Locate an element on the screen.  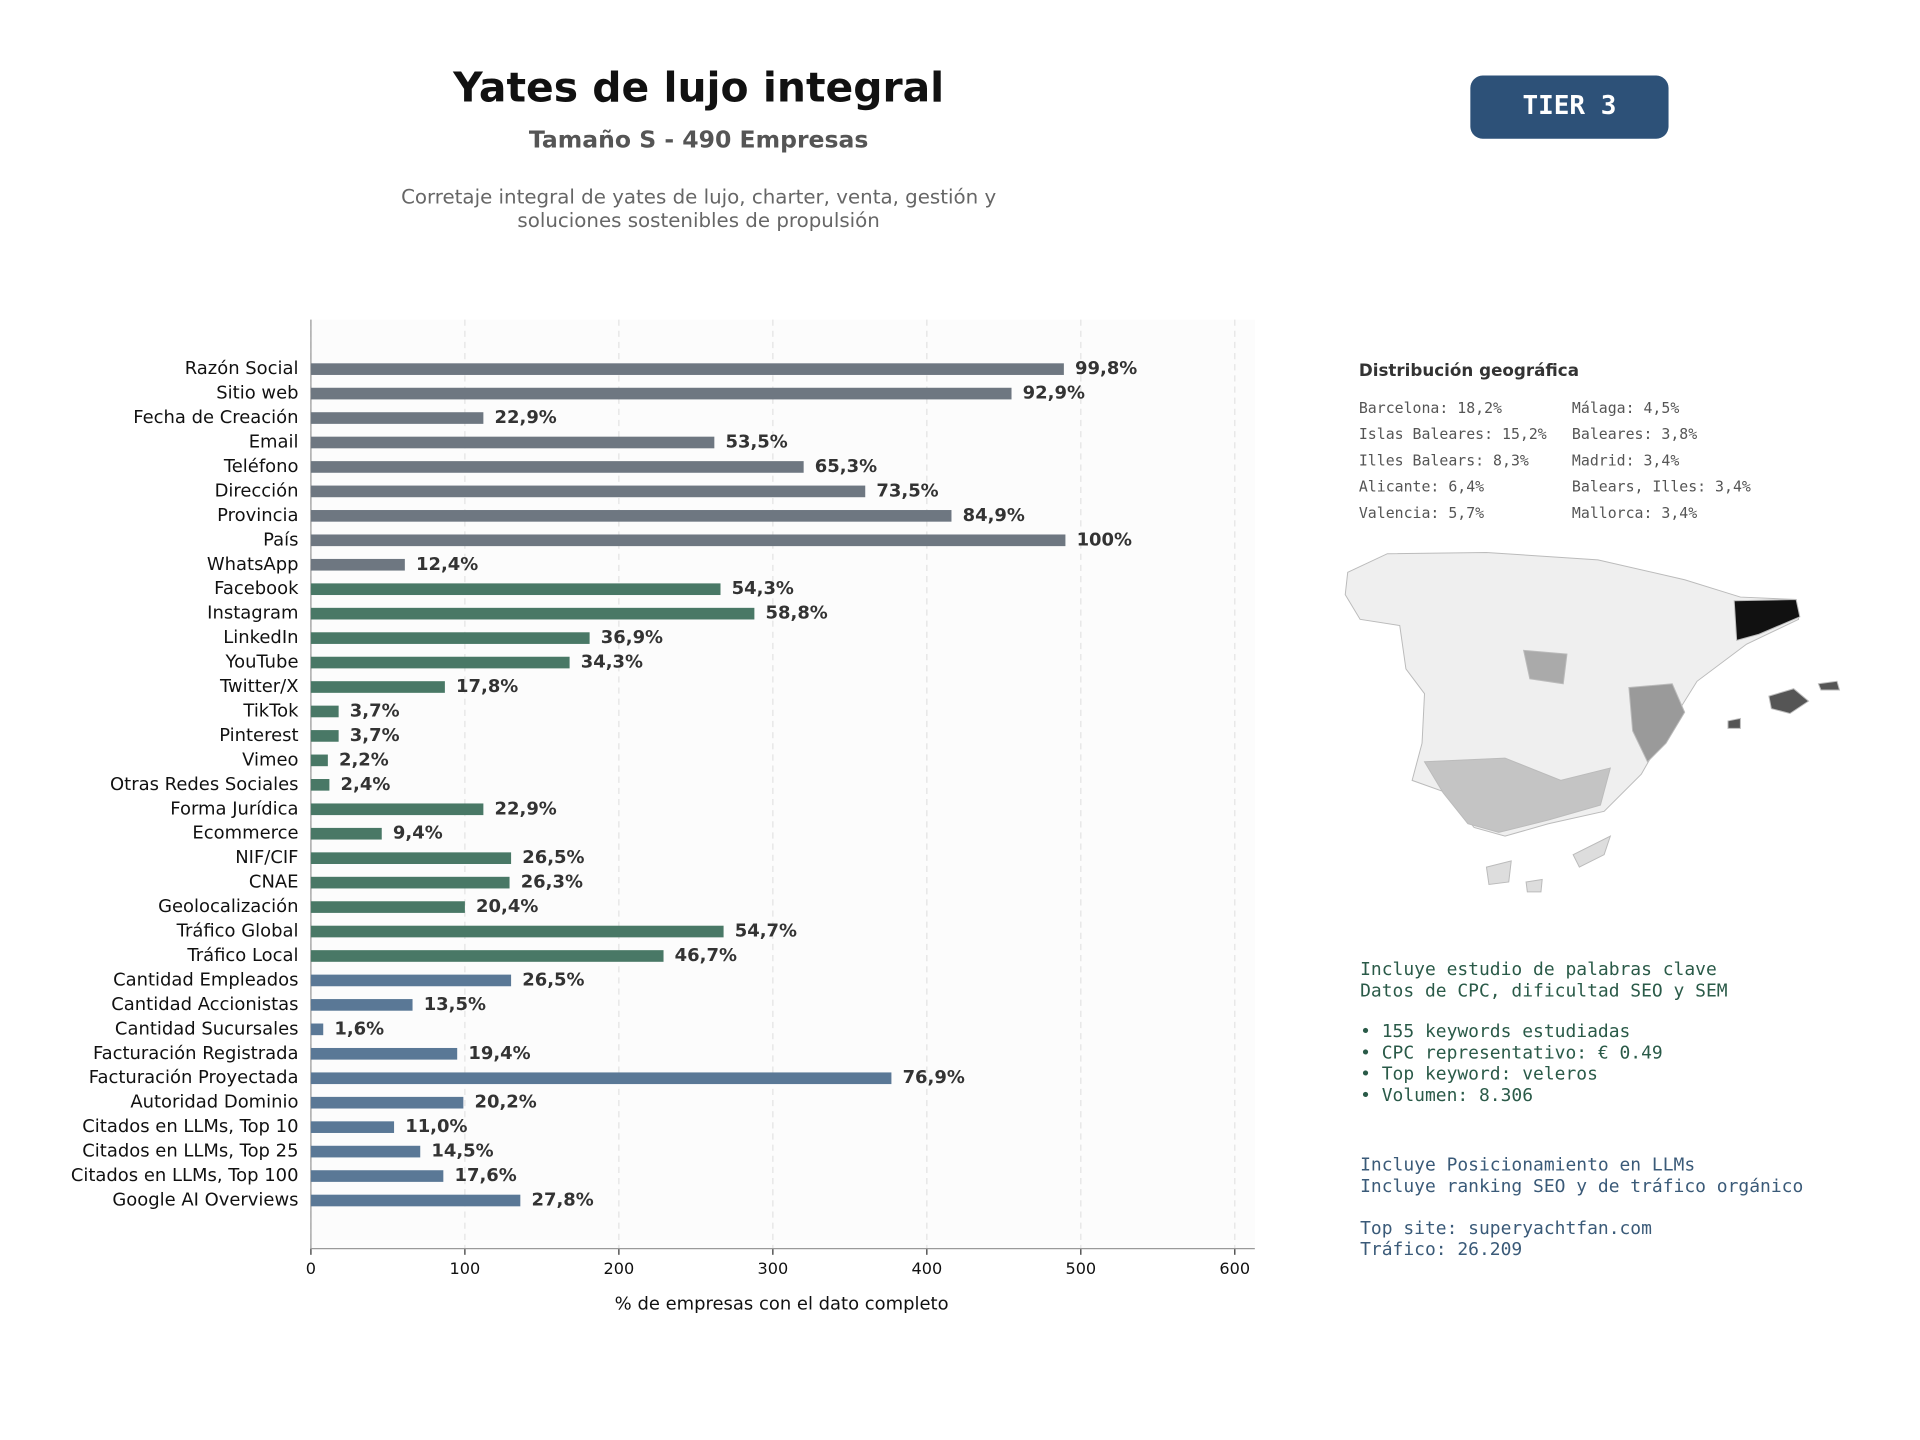
y-tick-label: YouTube is located at coordinates (262, 662).